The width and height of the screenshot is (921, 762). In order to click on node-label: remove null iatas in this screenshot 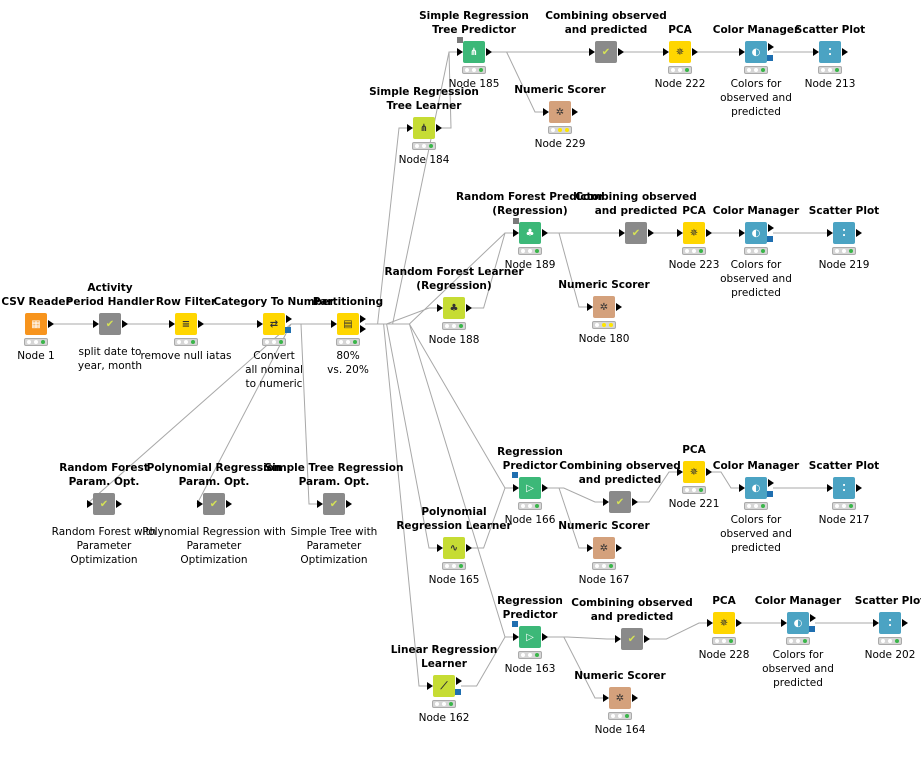, I will do `click(186, 356)`.